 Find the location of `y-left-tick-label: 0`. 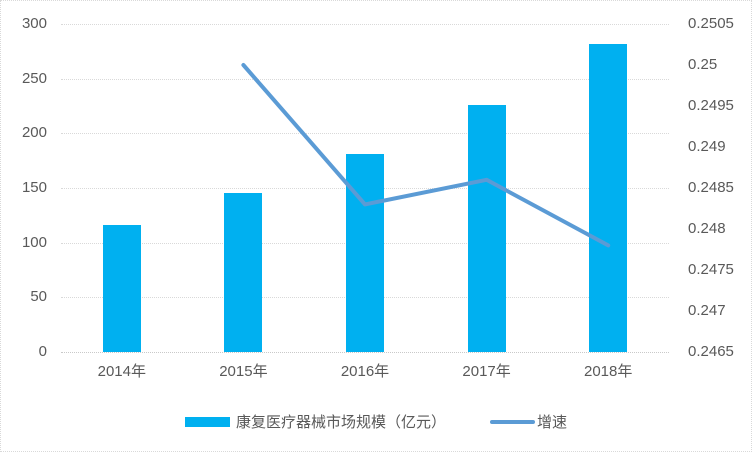

y-left-tick-label: 0 is located at coordinates (42, 351).